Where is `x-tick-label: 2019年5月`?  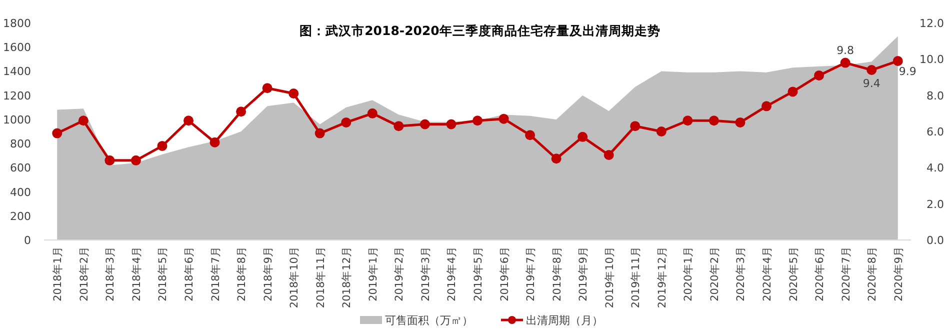 x-tick-label: 2019年5月 is located at coordinates (478, 274).